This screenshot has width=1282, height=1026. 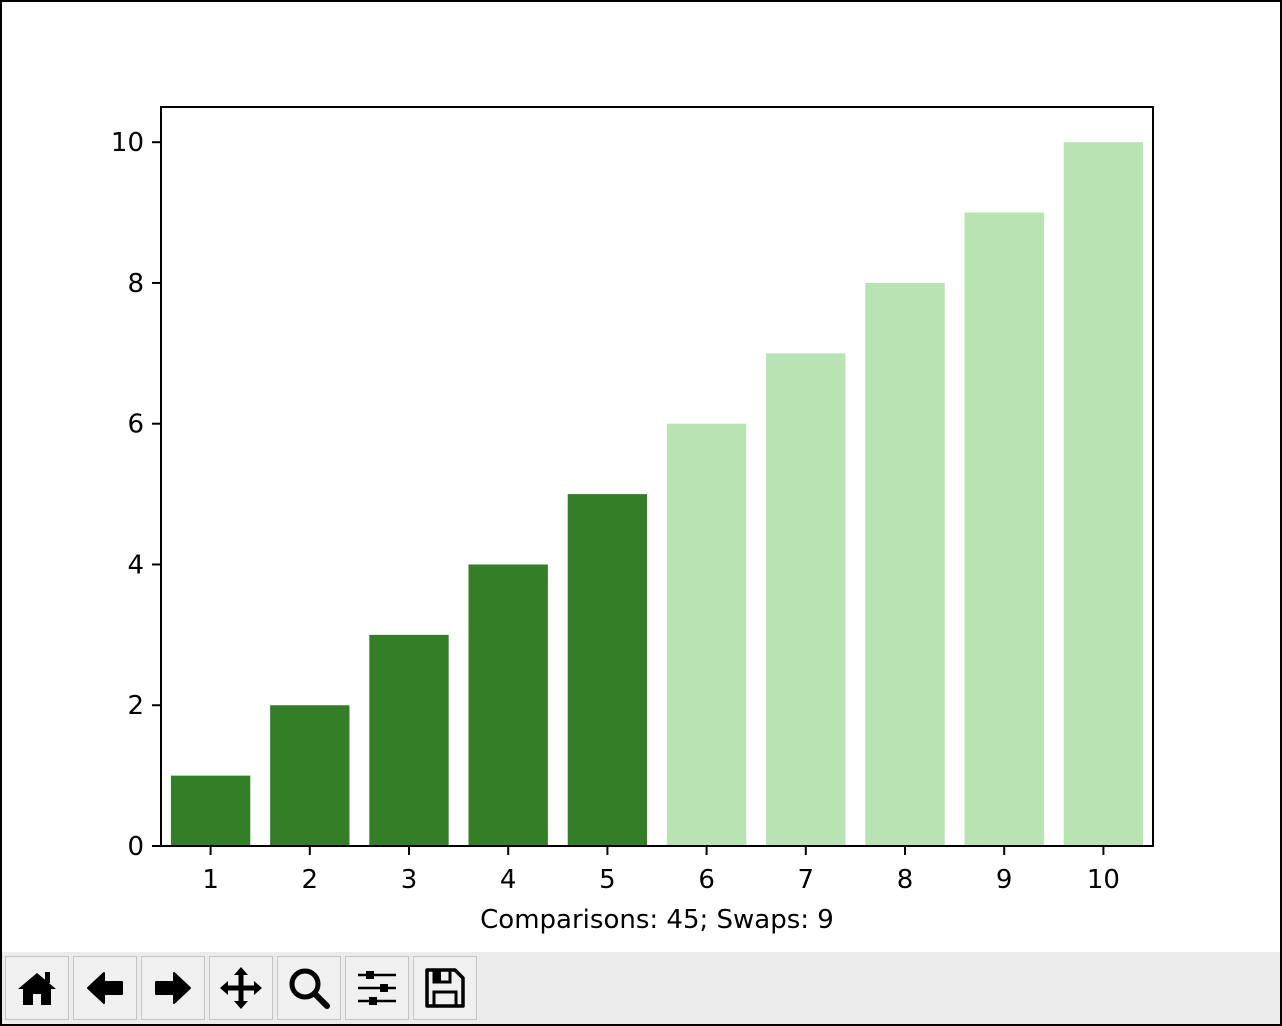 I want to click on home-icon, so click(x=37, y=988).